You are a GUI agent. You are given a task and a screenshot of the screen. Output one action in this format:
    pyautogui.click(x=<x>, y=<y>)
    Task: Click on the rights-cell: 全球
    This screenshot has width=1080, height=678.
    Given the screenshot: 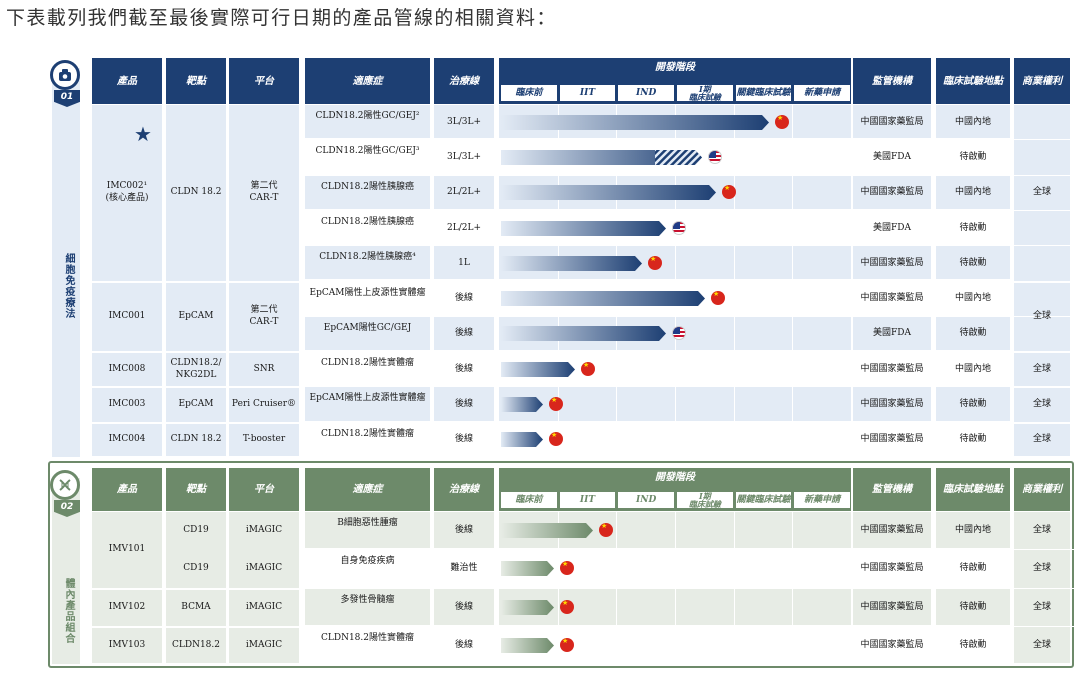 What is the action you would take?
    pyautogui.click(x=1041, y=192)
    